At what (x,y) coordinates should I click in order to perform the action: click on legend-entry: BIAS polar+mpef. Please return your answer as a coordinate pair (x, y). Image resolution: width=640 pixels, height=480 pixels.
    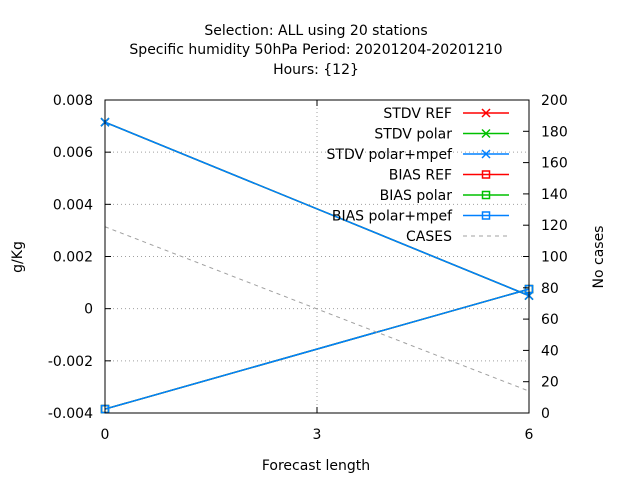
    Looking at the image, I should click on (420, 217).